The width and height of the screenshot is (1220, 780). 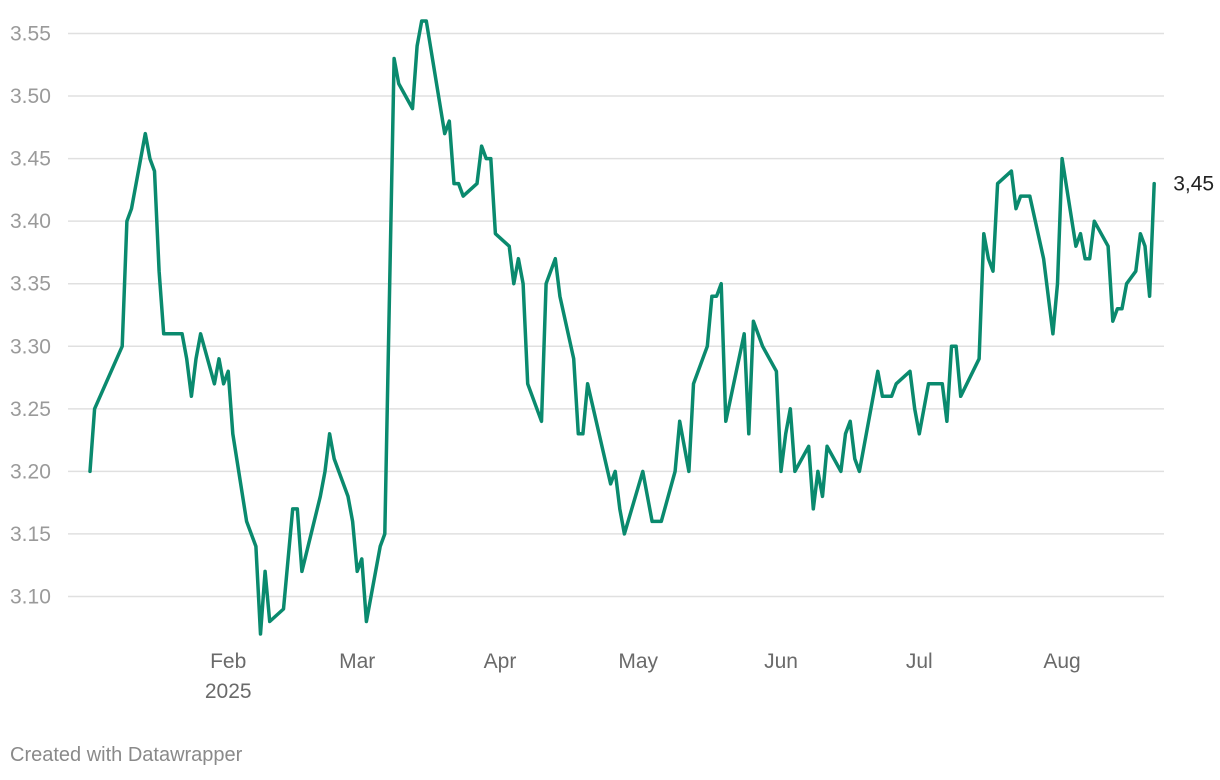 What do you see at coordinates (30, 159) in the screenshot?
I see `y-tick-label: 3.45` at bounding box center [30, 159].